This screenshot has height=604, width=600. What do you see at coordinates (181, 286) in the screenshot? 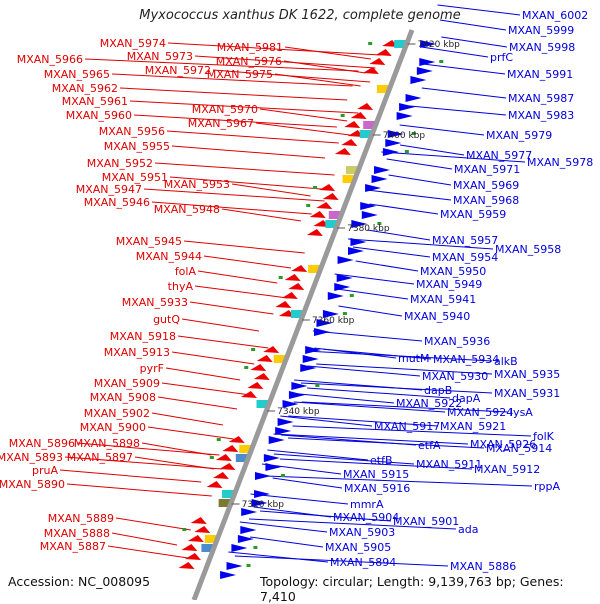
I see `left-gene-label: thyA` at bounding box center [181, 286].